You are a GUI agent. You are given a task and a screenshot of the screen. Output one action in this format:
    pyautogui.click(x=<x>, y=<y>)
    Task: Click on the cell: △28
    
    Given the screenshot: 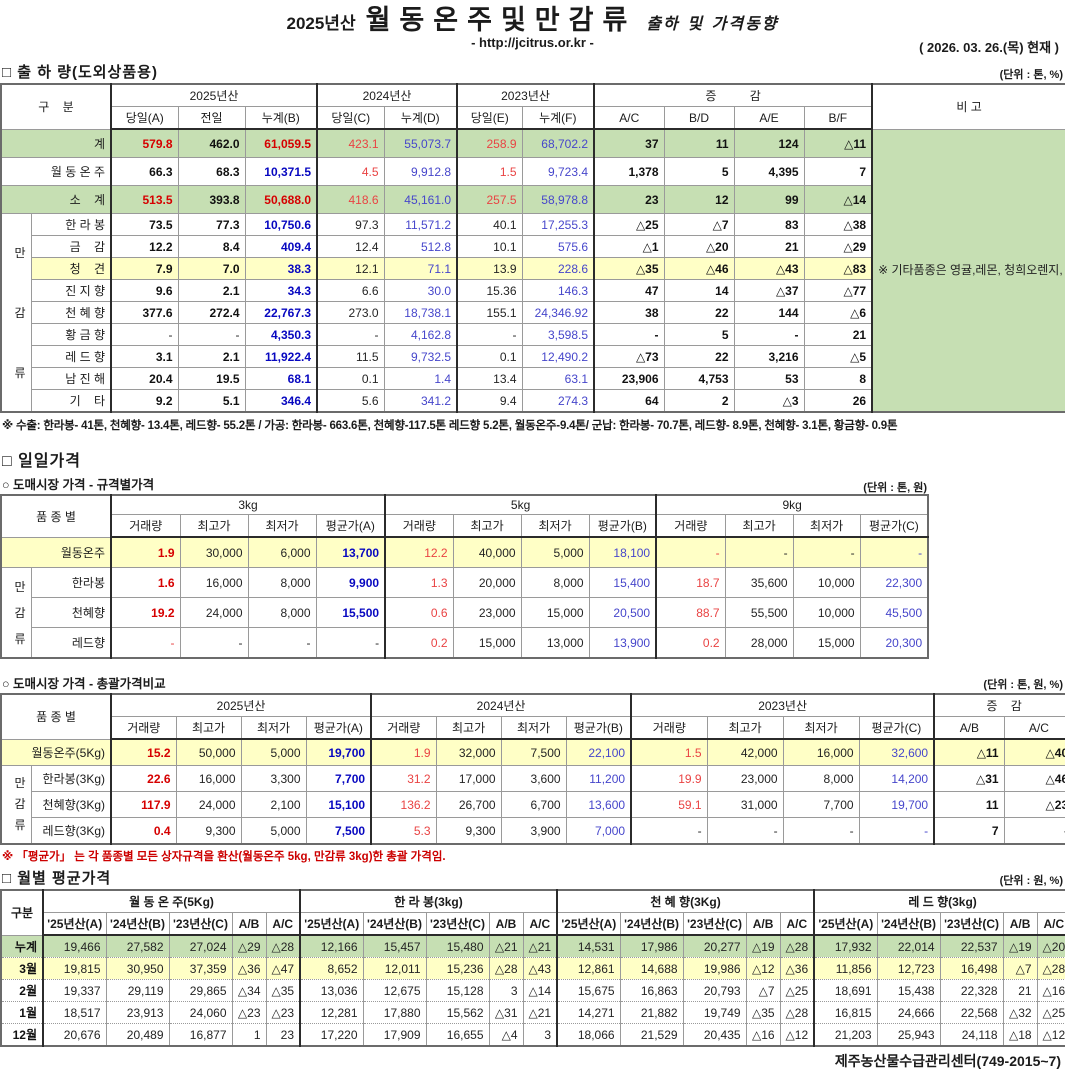 What is the action you would take?
    pyautogui.click(x=506, y=968)
    